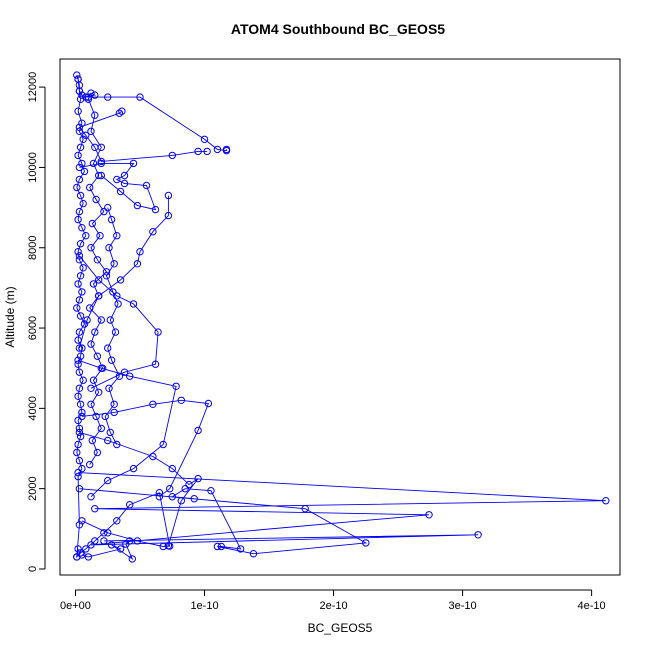  I want to click on x-axis: 0e+00 1e-10 2e-10 3e-10 4e-10, so click(333, 600).